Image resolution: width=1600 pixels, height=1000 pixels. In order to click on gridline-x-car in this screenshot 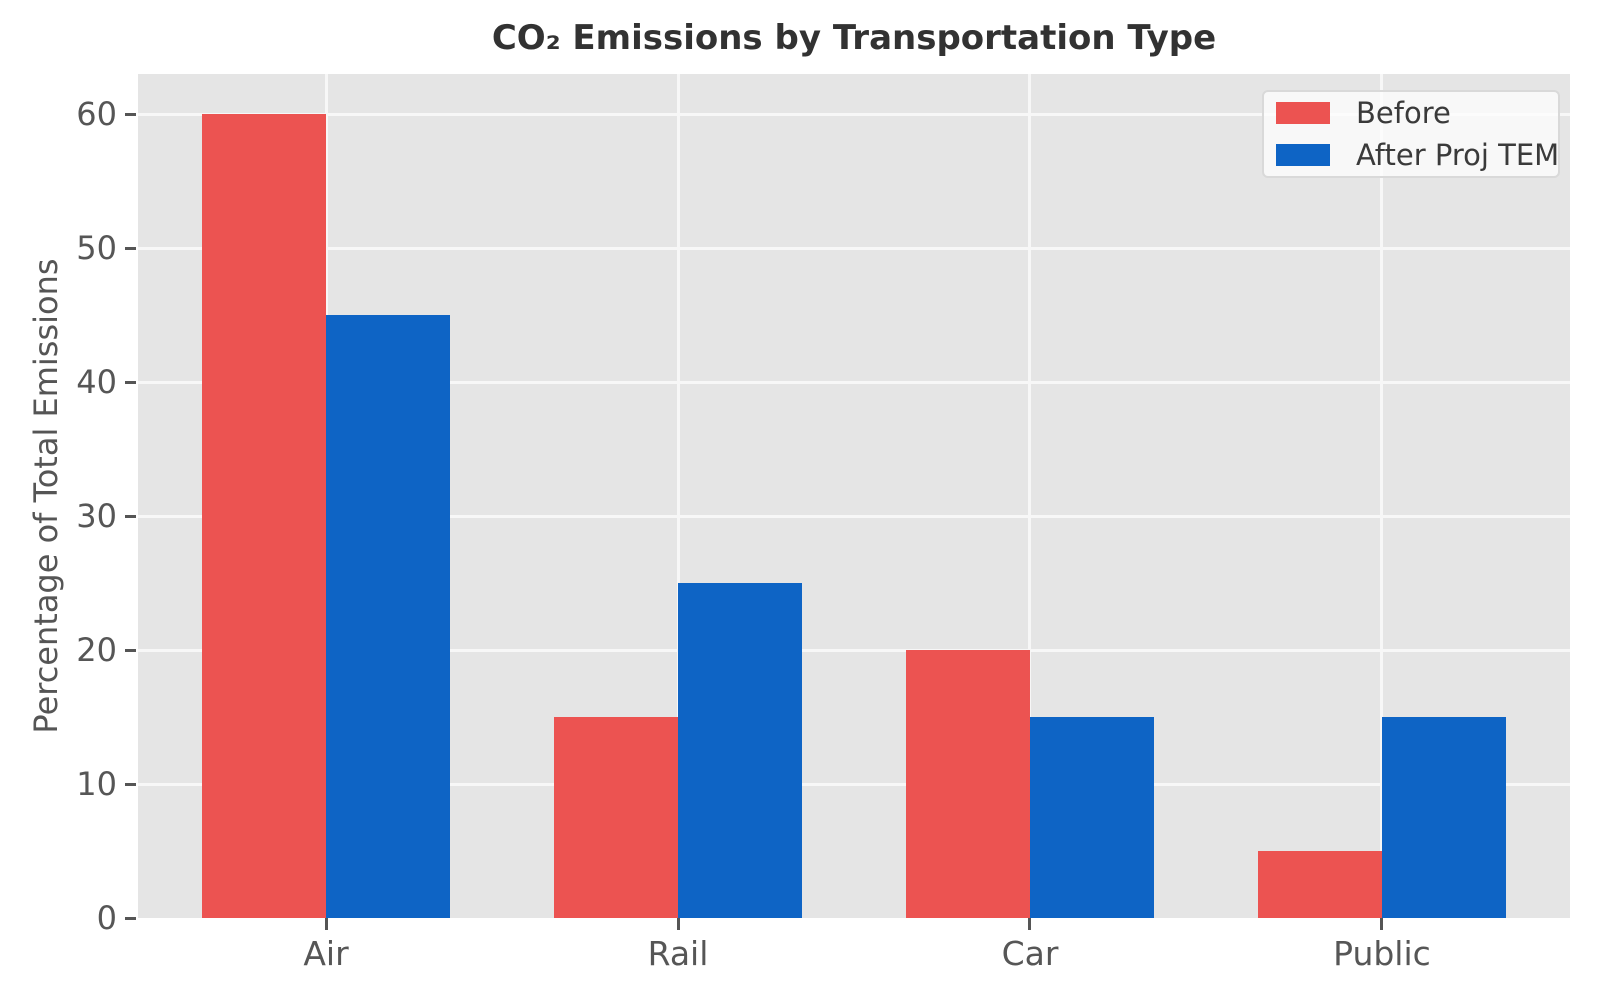, I will do `click(1030, 496)`.